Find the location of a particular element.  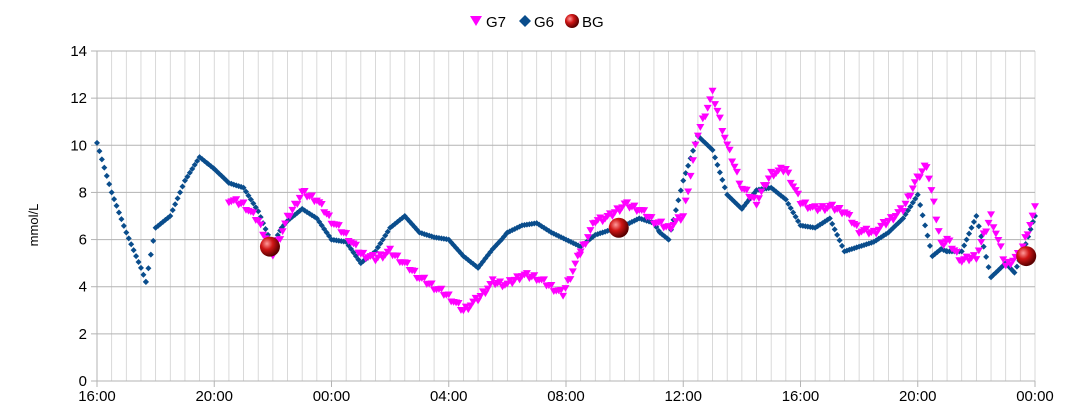

y-tick-label: 14 is located at coordinates (78, 51).